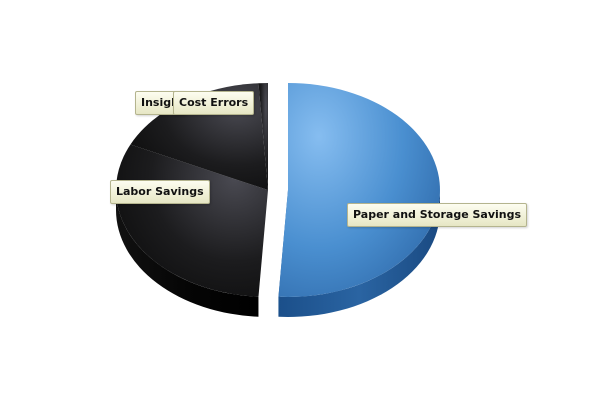 Image resolution: width=600 pixels, height=400 pixels. I want to click on slice-side-paper-and-storage-savings, so click(359, 254).